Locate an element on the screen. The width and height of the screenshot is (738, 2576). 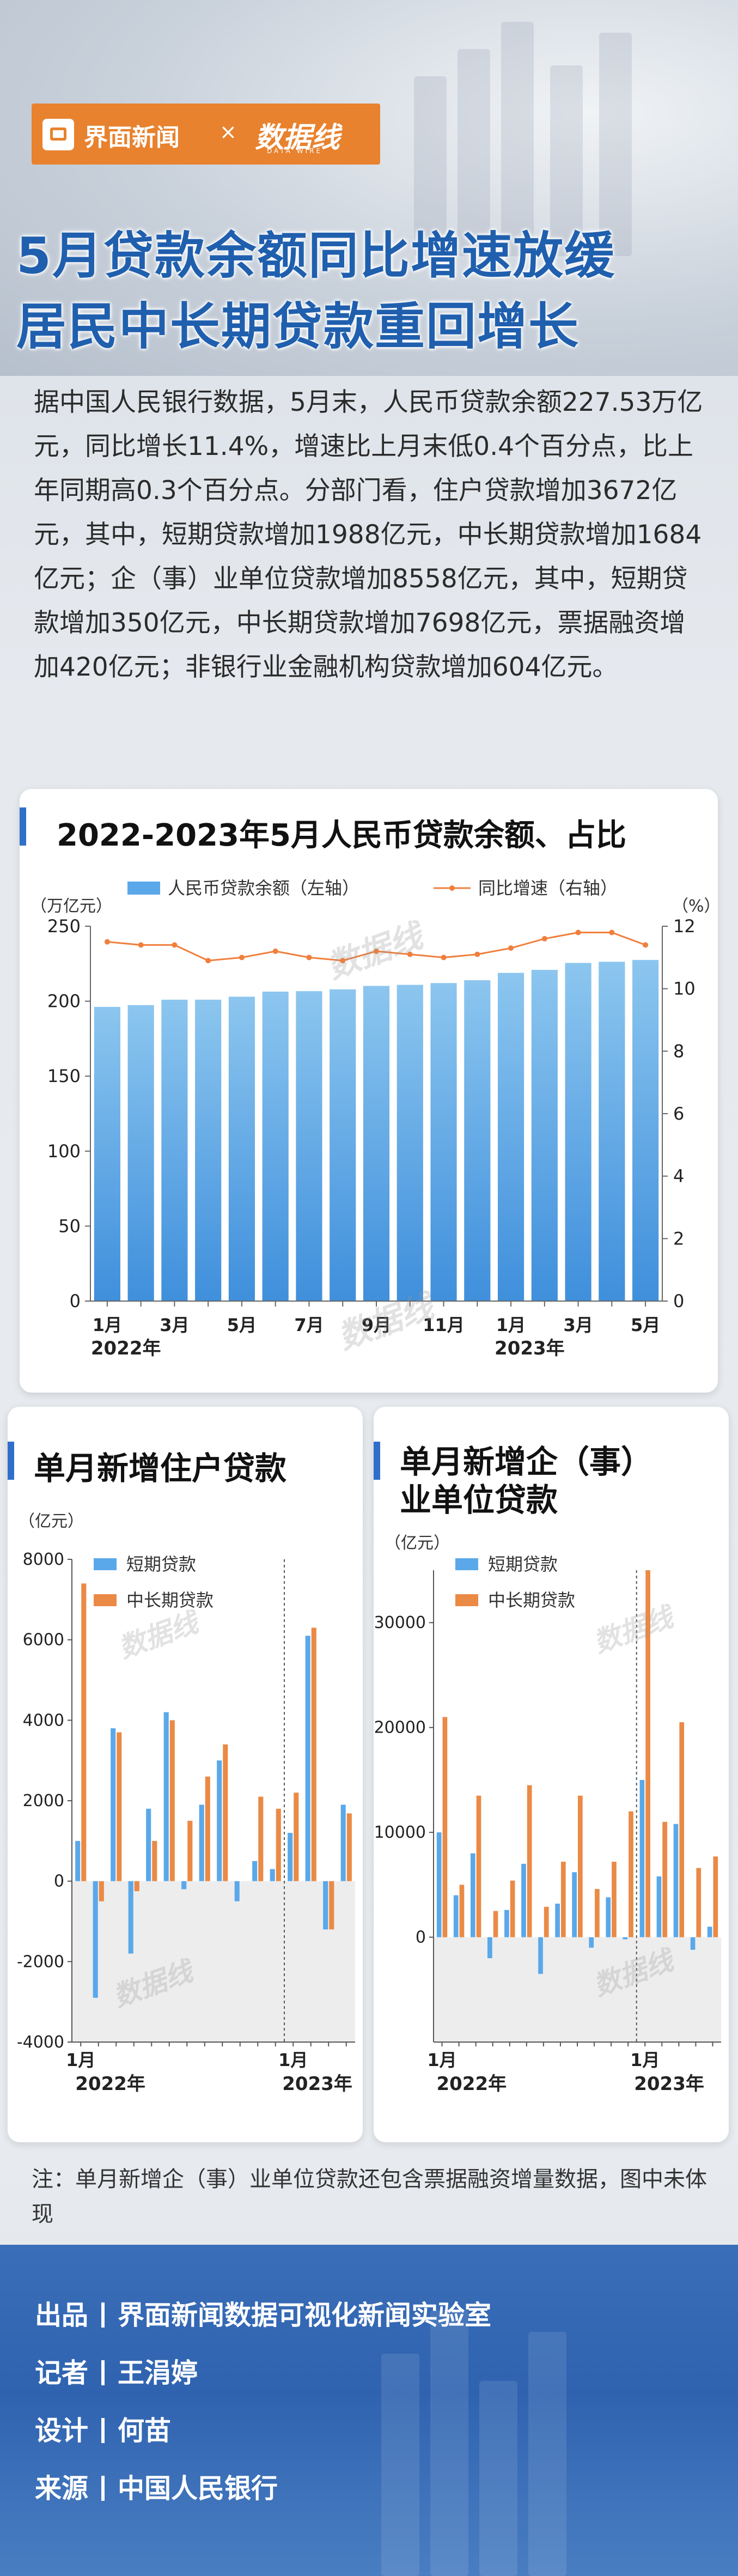
divider is located at coordinates (103, 2315).